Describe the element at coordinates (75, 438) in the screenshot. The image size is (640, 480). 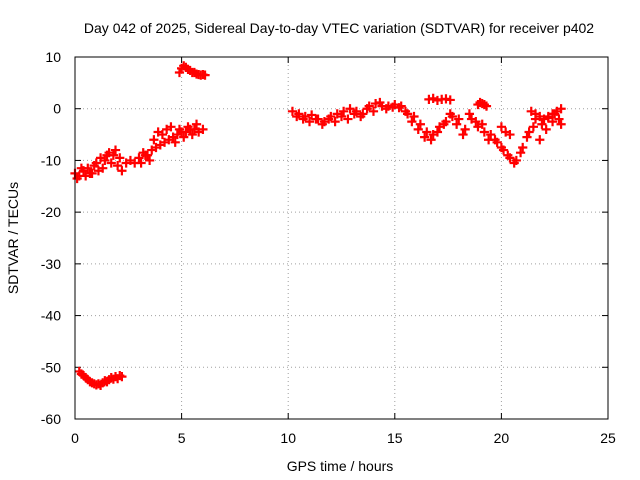
I see `x-tick-label: 0` at that location.